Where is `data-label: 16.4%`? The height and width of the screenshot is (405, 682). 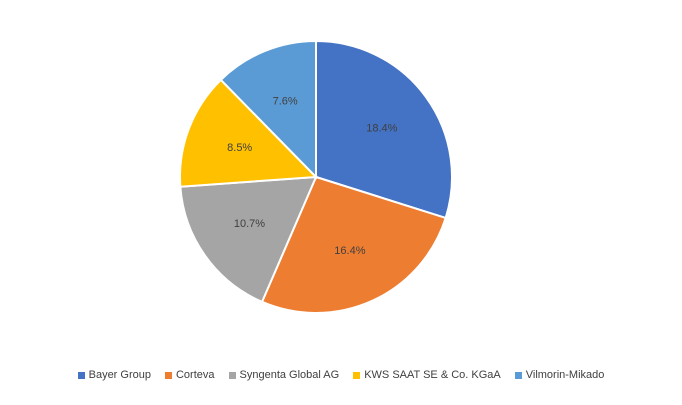
data-label: 16.4% is located at coordinates (349, 251).